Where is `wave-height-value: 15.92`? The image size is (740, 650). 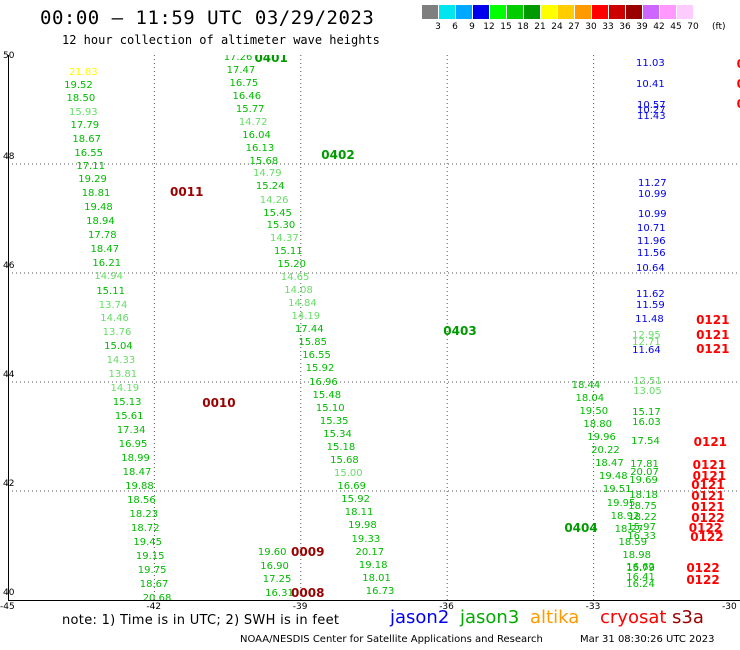 wave-height-value: 15.92 is located at coordinates (355, 500).